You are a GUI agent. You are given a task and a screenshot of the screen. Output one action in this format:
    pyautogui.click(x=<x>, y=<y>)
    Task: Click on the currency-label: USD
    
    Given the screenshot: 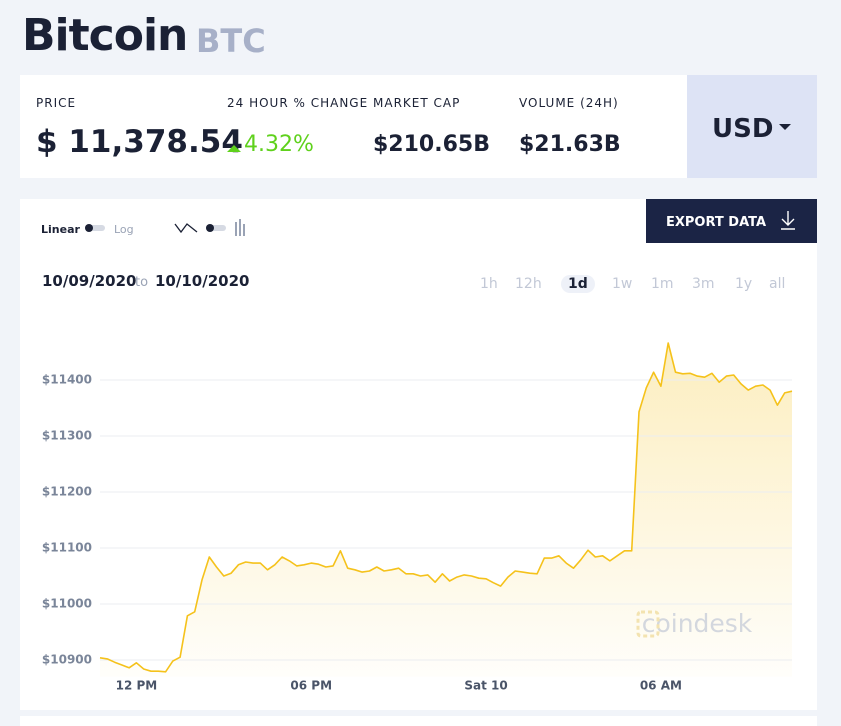 What is the action you would take?
    pyautogui.click(x=743, y=129)
    